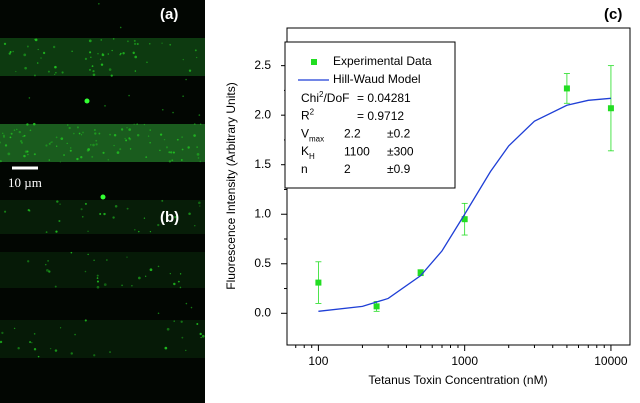 The height and width of the screenshot is (403, 640). What do you see at coordinates (262, 114) in the screenshot?
I see `y-tick-label: 2.0` at bounding box center [262, 114].